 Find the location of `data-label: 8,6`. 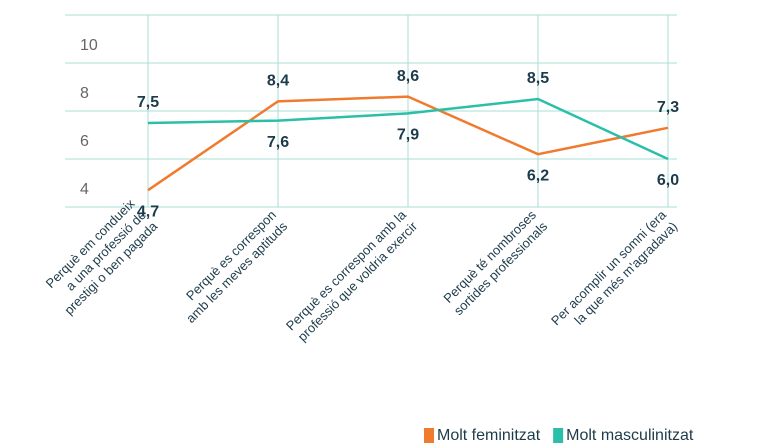

data-label: 8,6 is located at coordinates (408, 76).